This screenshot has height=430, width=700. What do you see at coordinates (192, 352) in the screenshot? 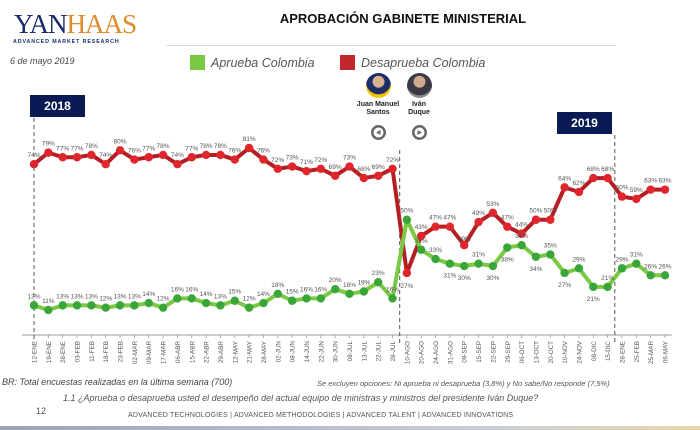
I see `x-tick-label: 15-ABR` at bounding box center [192, 352].